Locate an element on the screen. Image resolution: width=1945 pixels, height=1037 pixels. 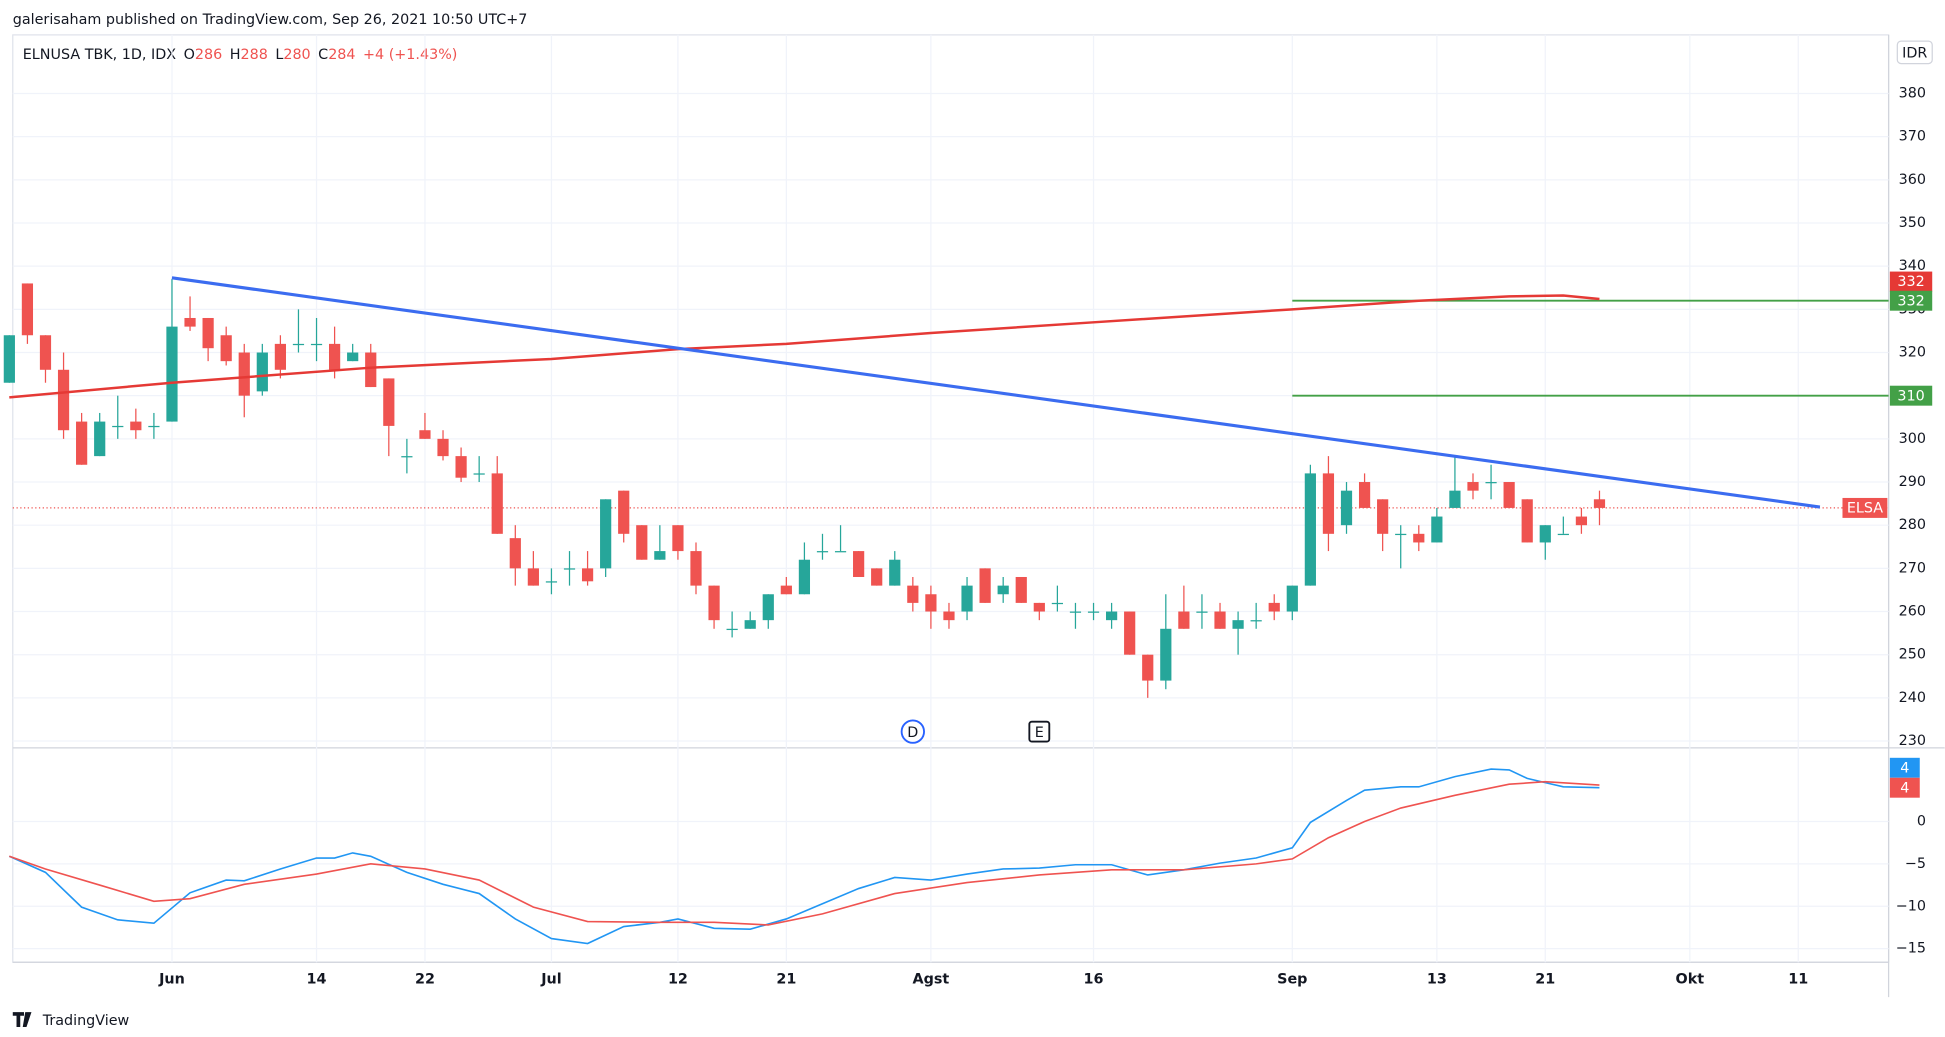
macd-line is located at coordinates (804, 856).